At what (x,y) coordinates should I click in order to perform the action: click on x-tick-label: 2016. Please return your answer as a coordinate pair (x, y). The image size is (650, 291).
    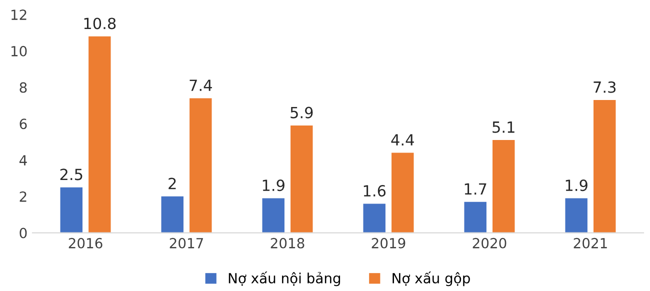
    Looking at the image, I should click on (85, 243).